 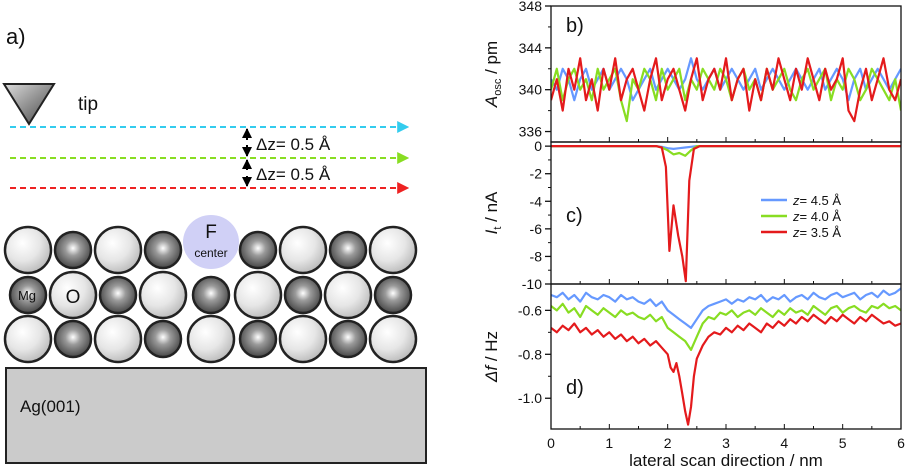 I want to click on x-axis-label: lateral scan direction / nm, so click(x=726, y=460).